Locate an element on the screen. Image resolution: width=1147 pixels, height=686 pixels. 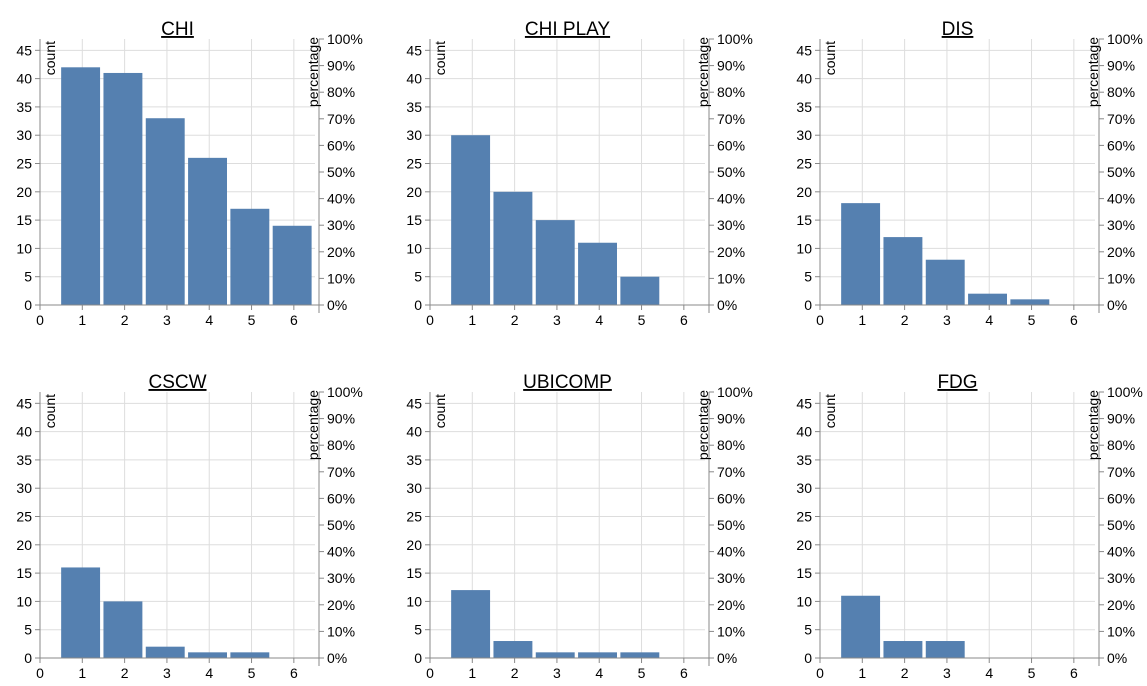
y-tick-label: 35 is located at coordinates (804, 107).